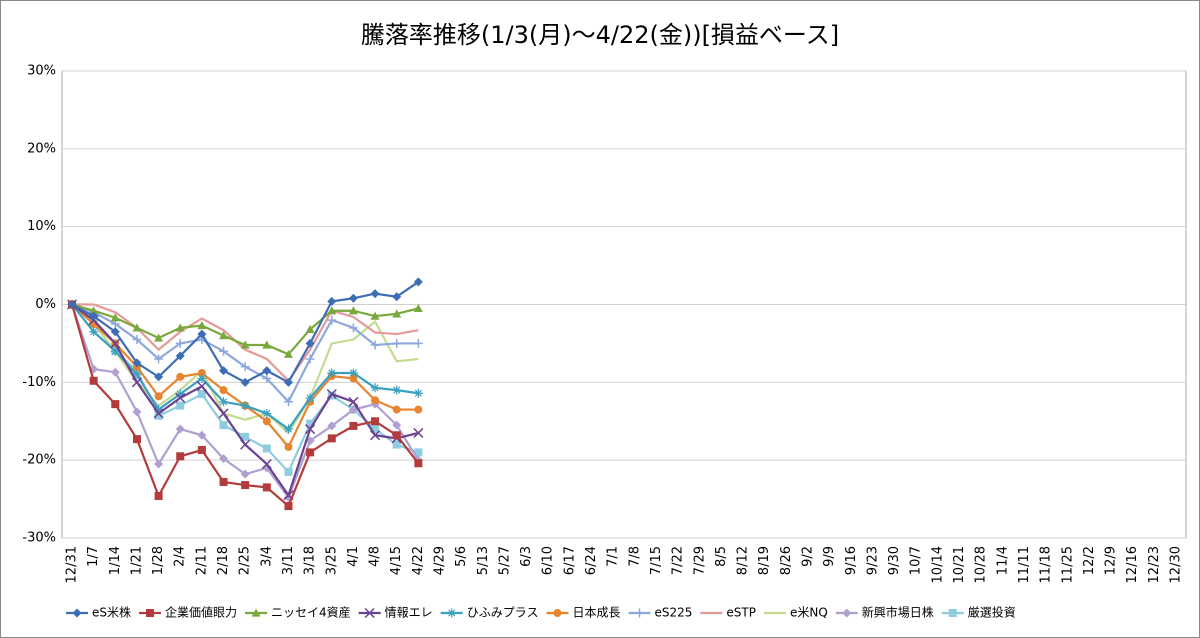 The width and height of the screenshot is (1200, 638). I want to click on x-tick-label: 12/31, so click(72, 564).